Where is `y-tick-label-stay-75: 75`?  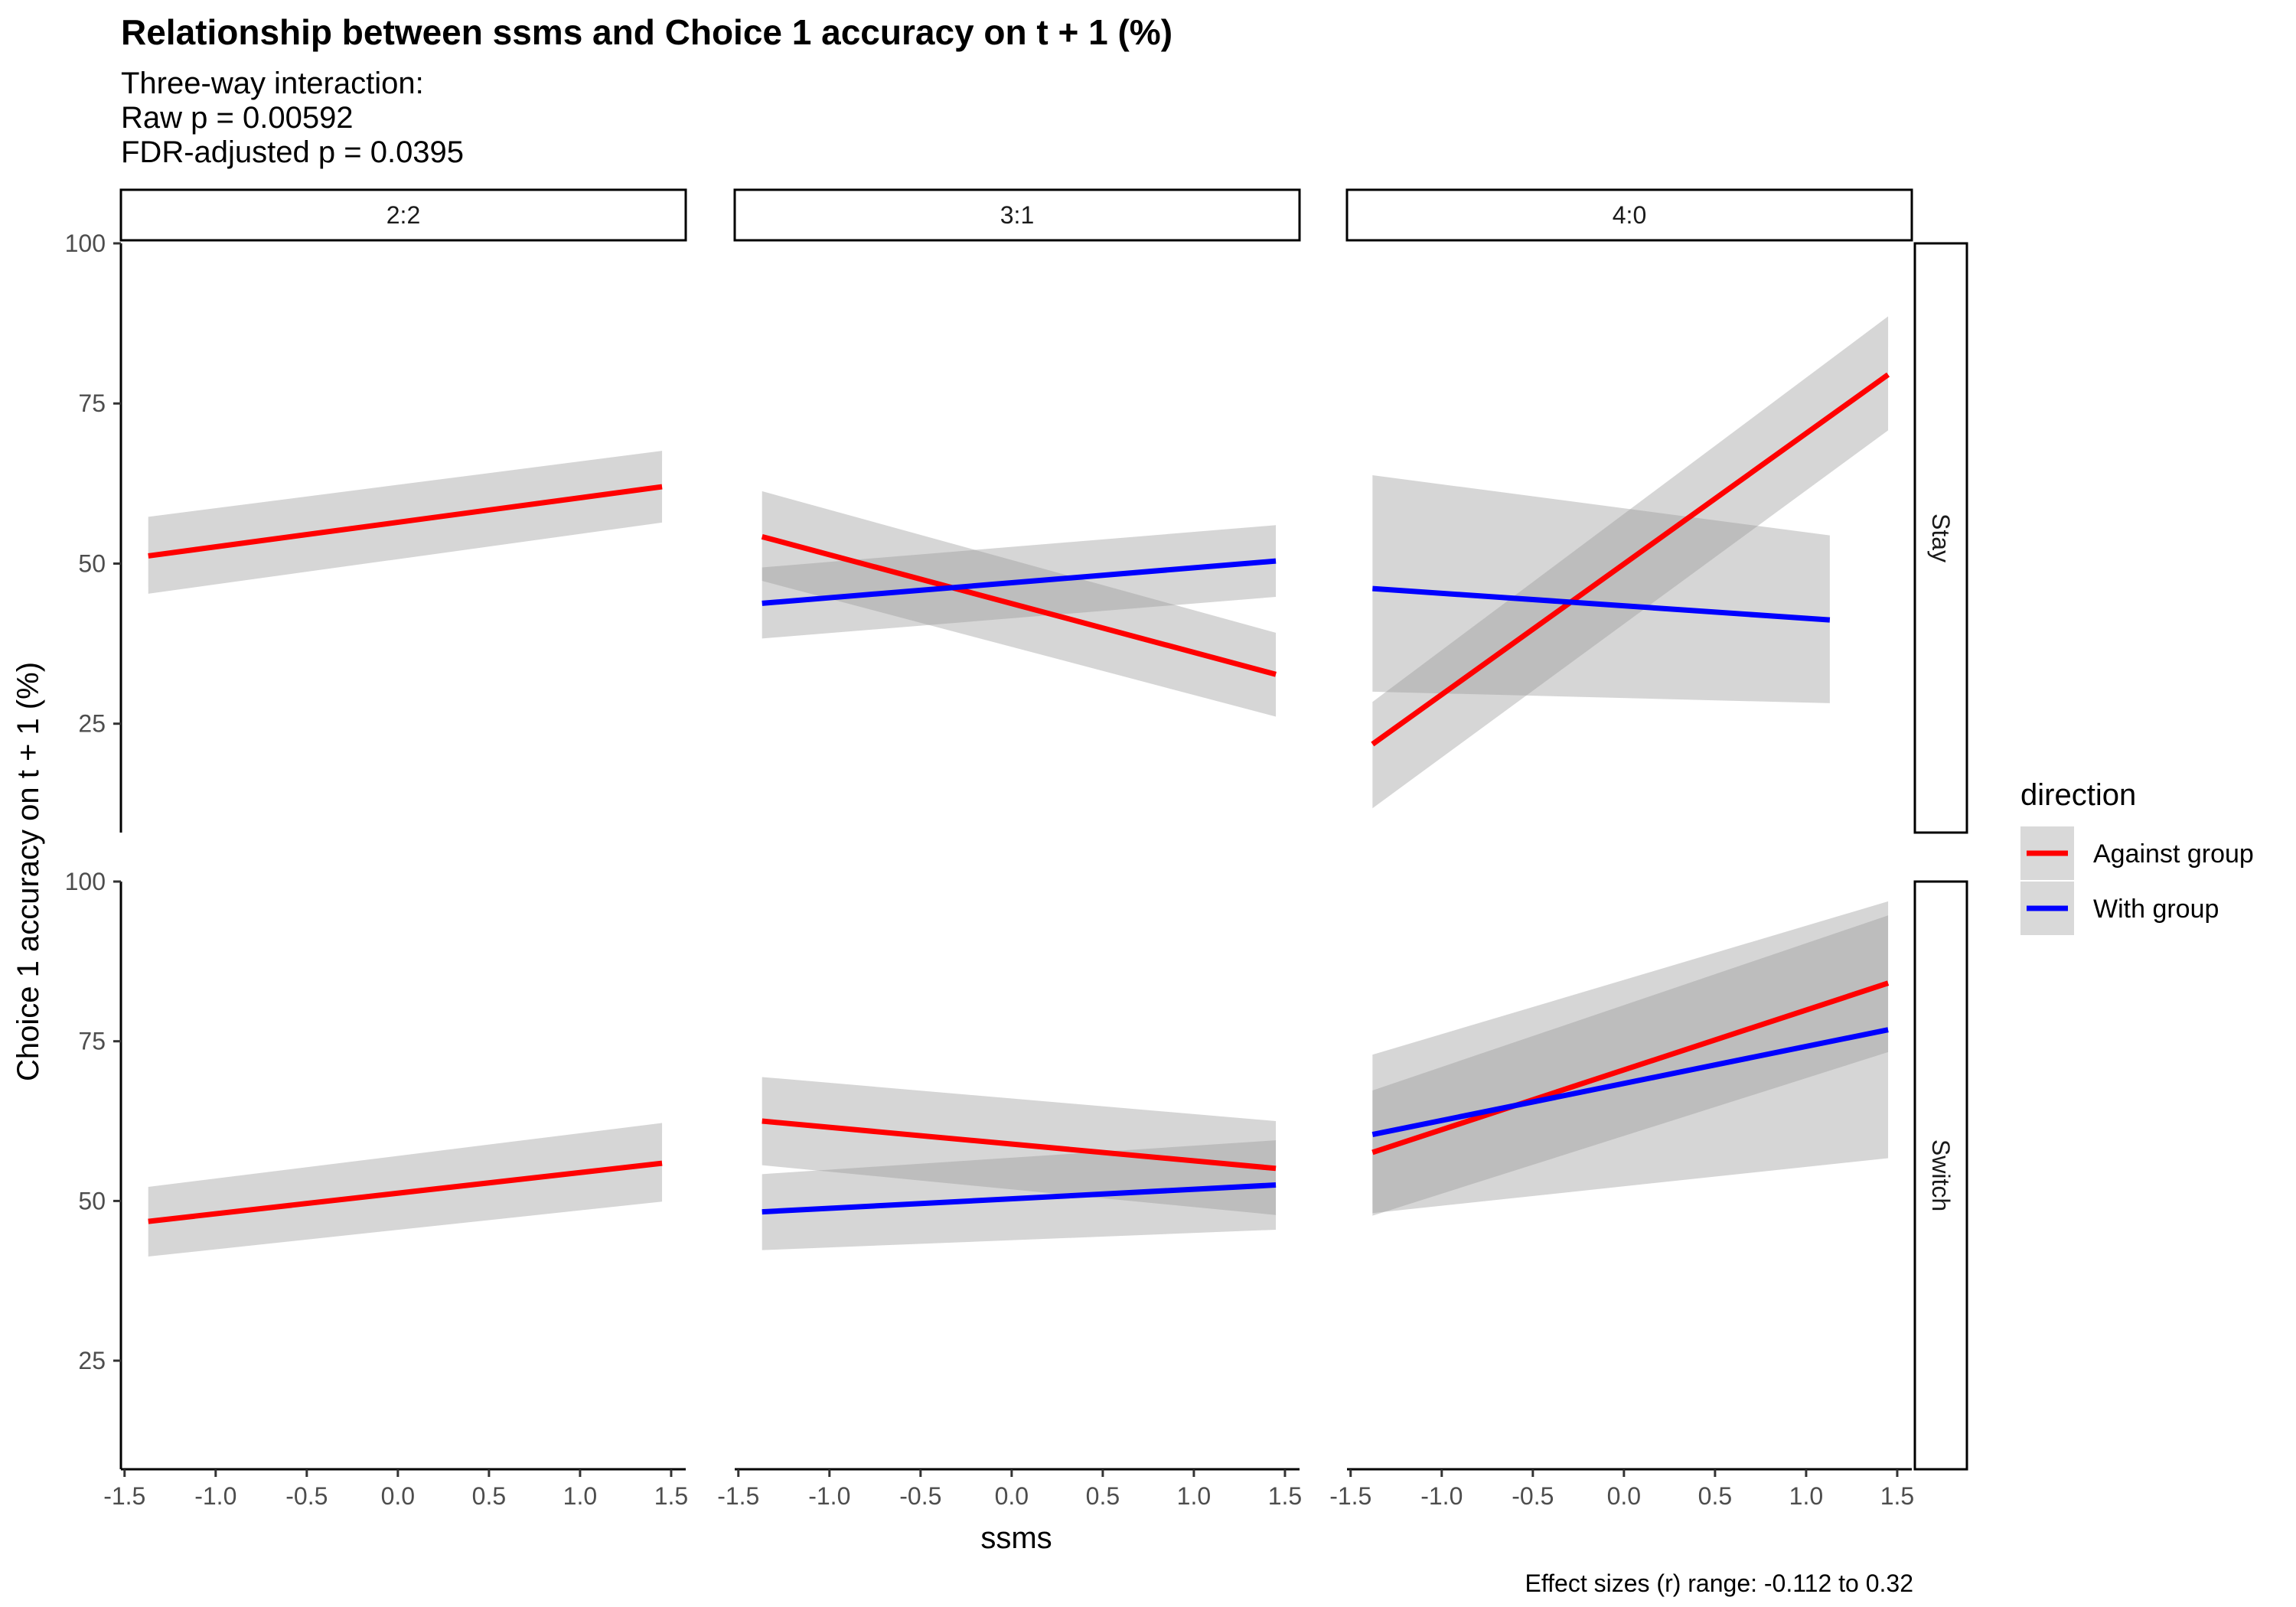 y-tick-label-stay-75: 75 is located at coordinates (92, 404).